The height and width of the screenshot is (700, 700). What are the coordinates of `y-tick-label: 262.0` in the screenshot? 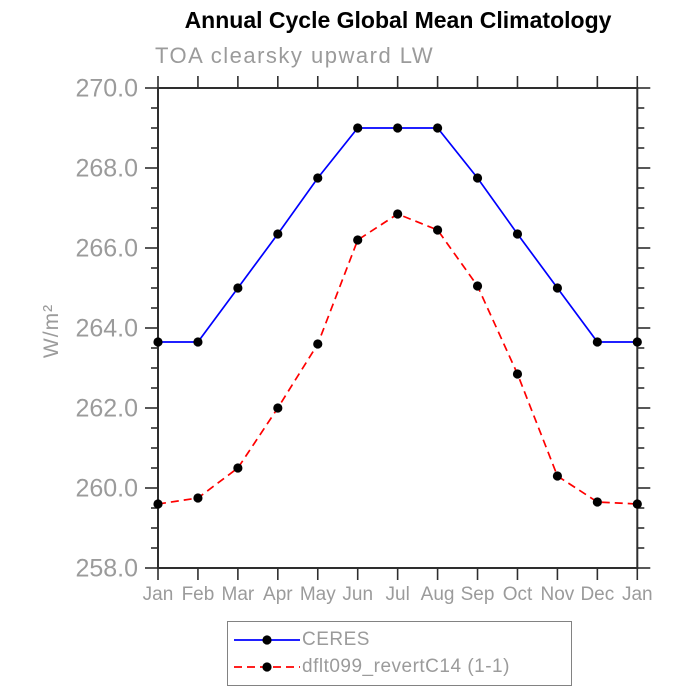 It's located at (106, 409).